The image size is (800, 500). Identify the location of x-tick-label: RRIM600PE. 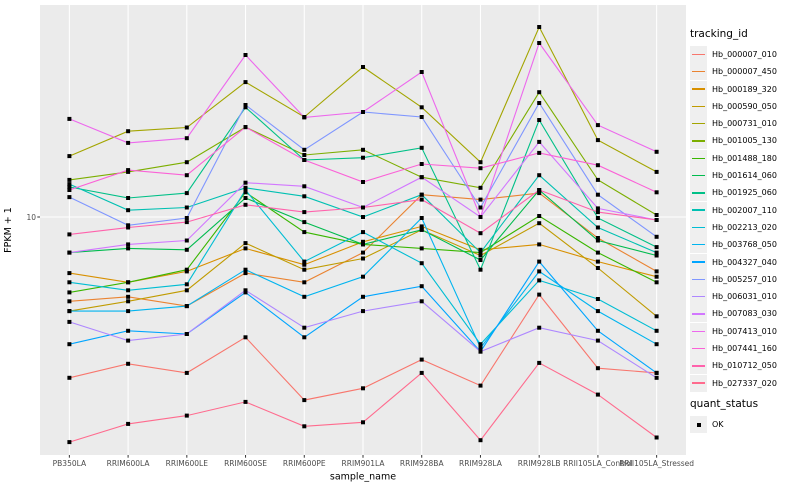
(304, 463).